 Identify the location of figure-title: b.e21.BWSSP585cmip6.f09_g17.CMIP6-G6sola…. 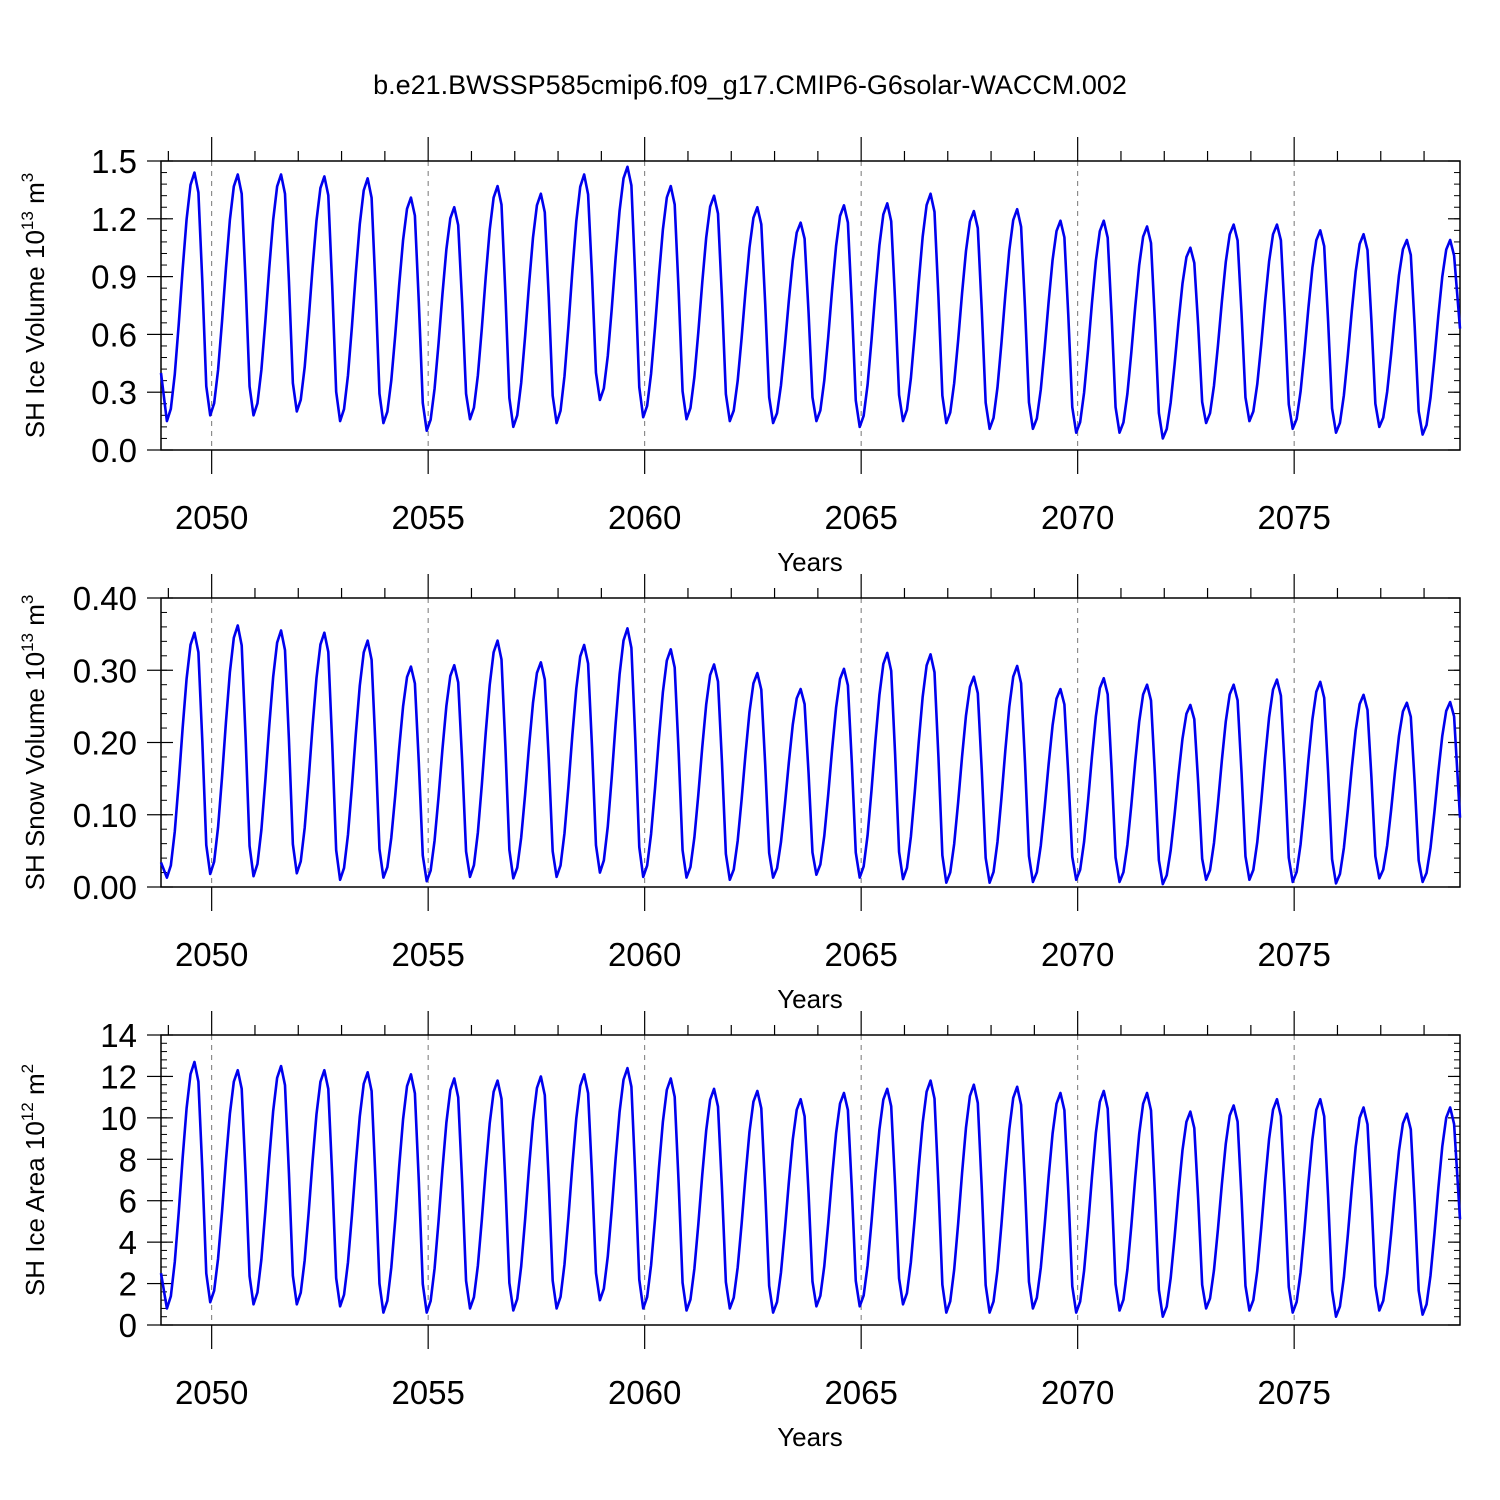
(750, 85).